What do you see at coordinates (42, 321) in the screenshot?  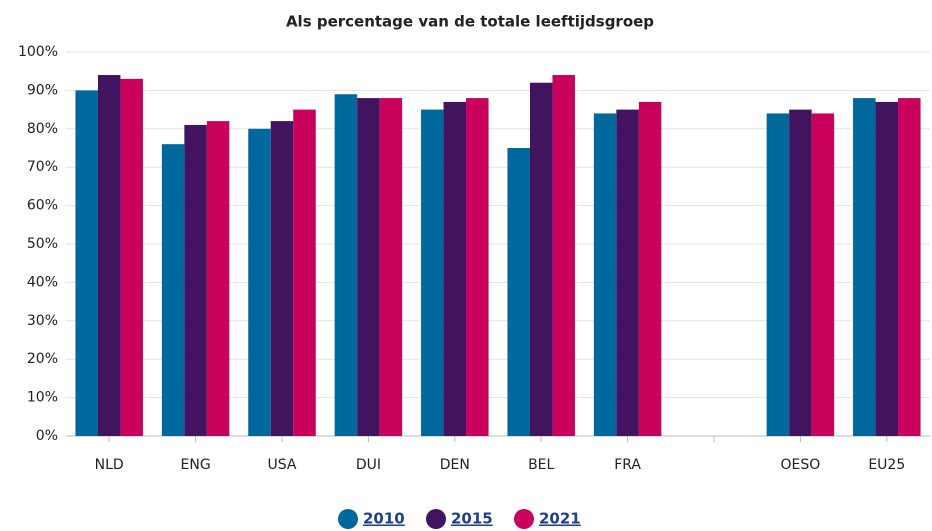 I see `y-tick-label: 30%` at bounding box center [42, 321].